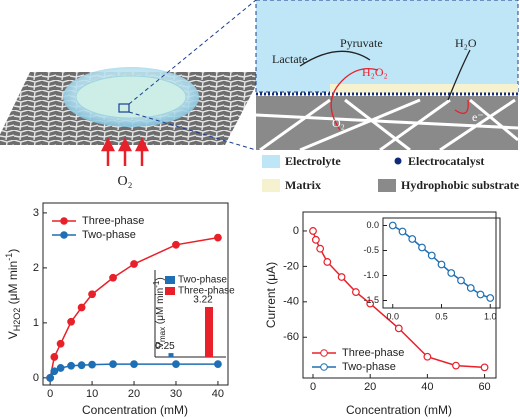 The width and height of the screenshot is (520, 419). I want to click on oxygen-in-label: O₂, so click(338, 123).